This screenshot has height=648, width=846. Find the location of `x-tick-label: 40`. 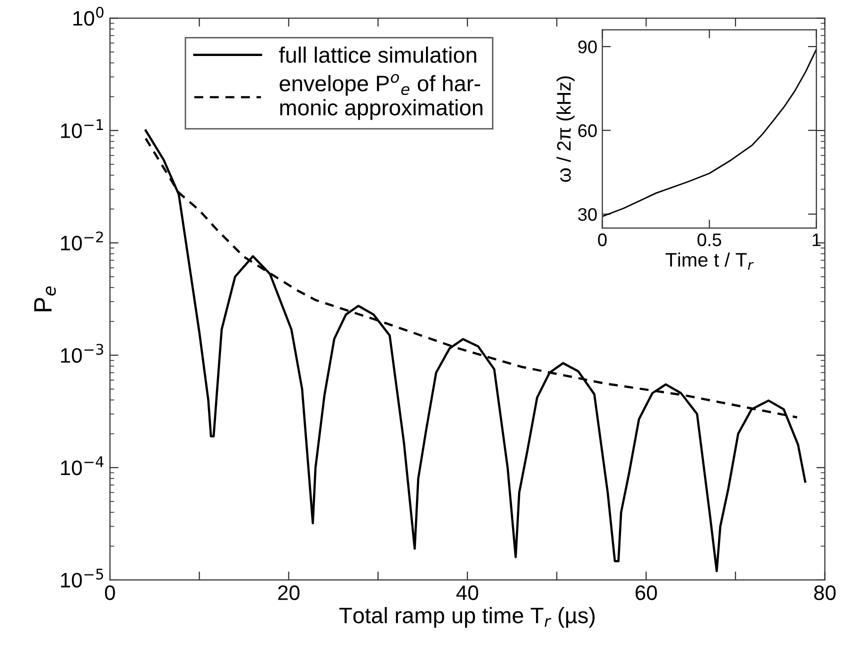

x-tick-label: 40 is located at coordinates (467, 592).